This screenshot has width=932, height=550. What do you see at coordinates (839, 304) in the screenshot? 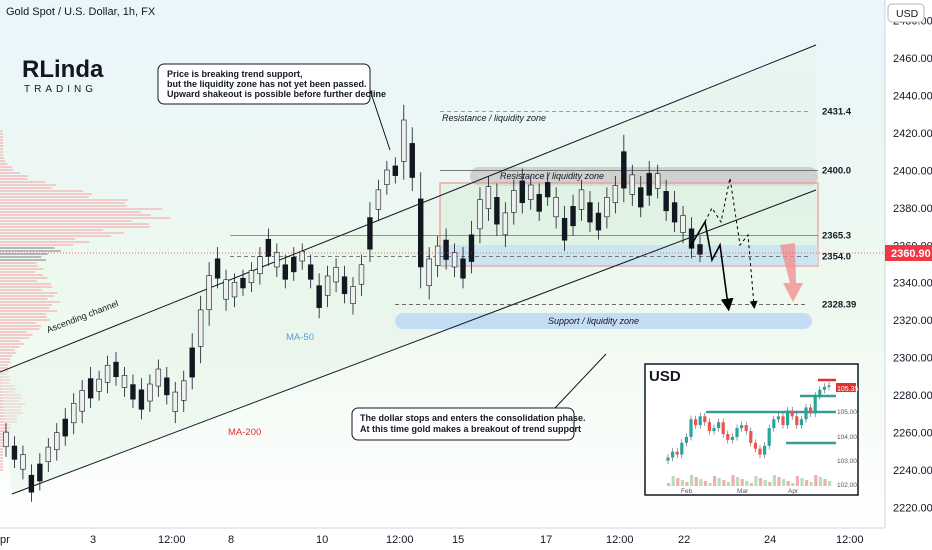
I see `level-label: 2328.39` at bounding box center [839, 304].